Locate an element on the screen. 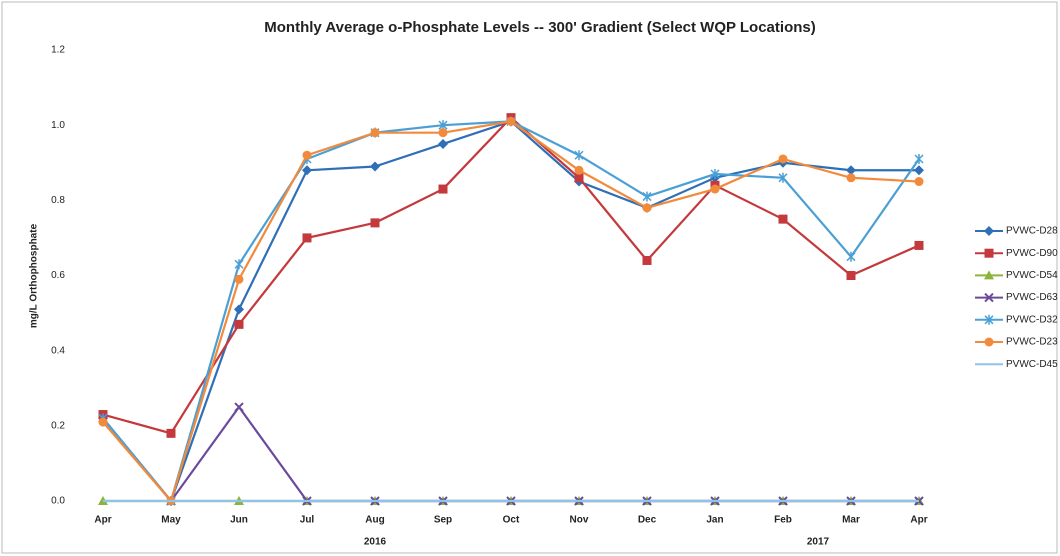 The height and width of the screenshot is (556, 1060). y-tick-label: 0.8 is located at coordinates (58, 200).